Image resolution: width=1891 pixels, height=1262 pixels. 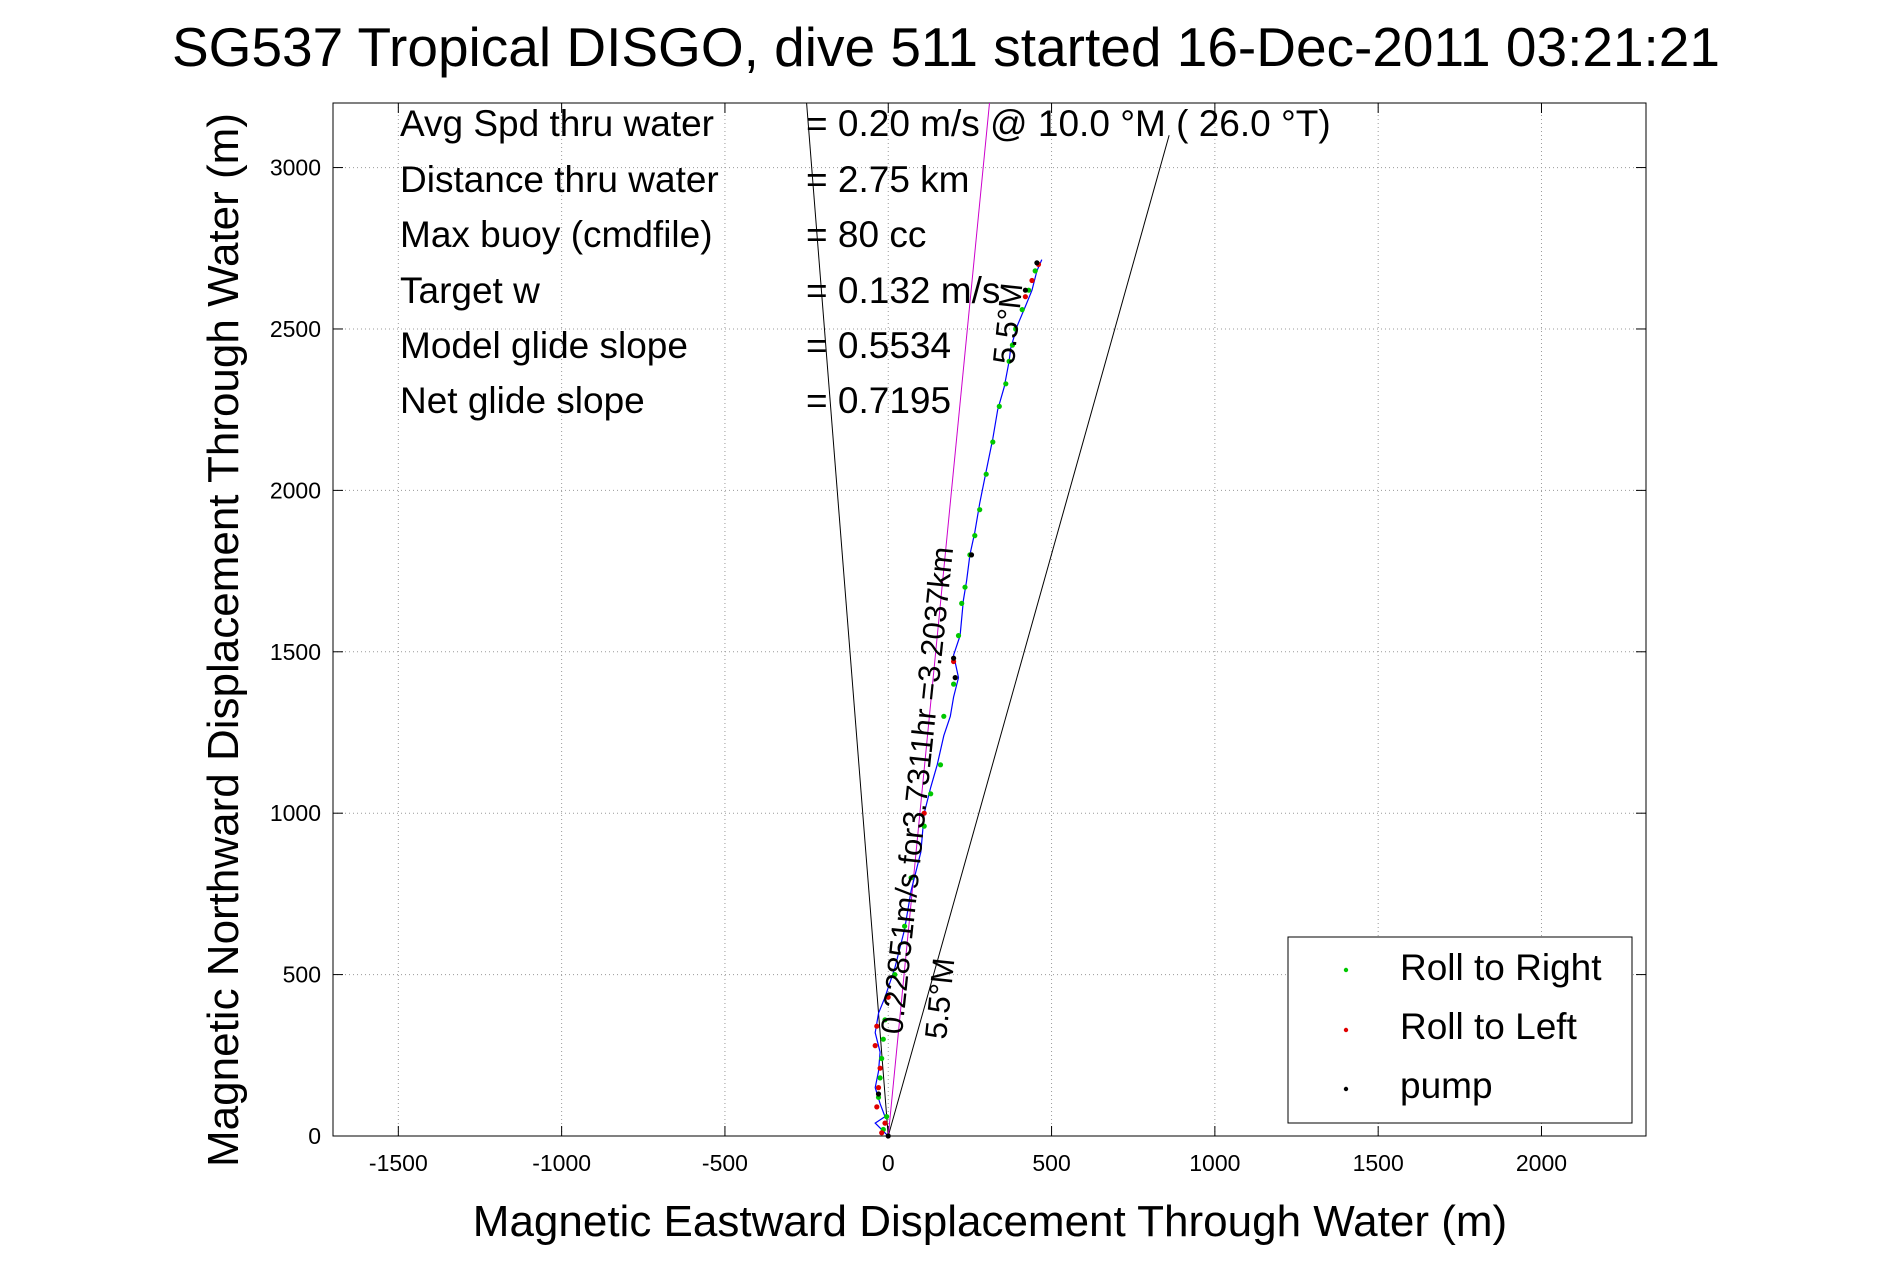 What do you see at coordinates (398, 1163) in the screenshot?
I see `x-tick-label: -1500` at bounding box center [398, 1163].